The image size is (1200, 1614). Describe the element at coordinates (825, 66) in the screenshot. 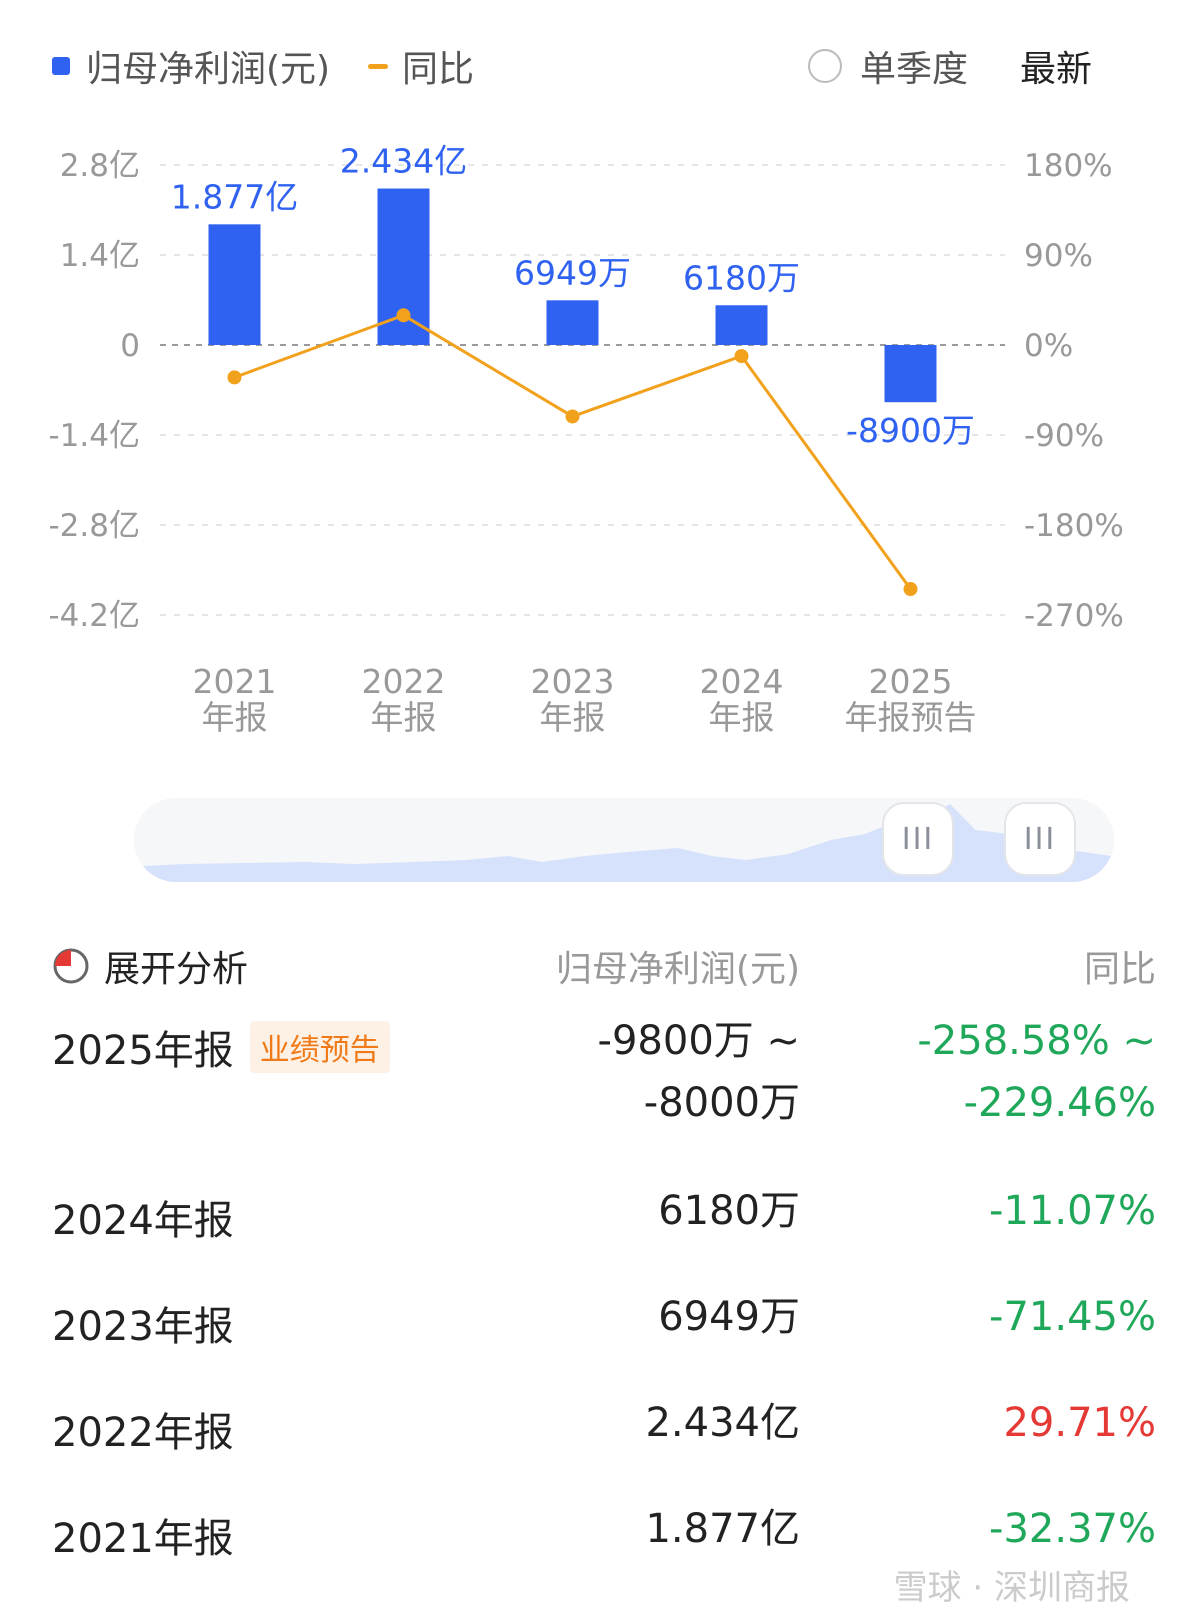

I see `radio-circle-icon` at that location.